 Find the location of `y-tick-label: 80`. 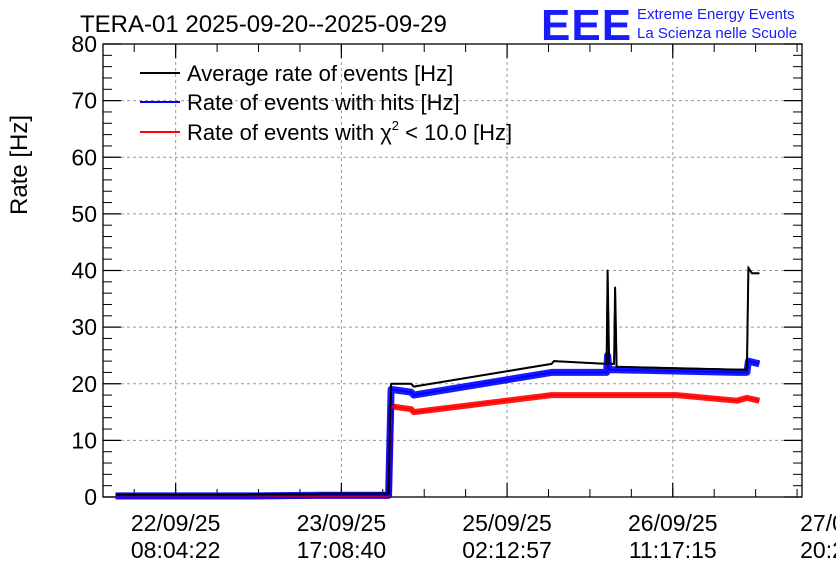

y-tick-label: 80 is located at coordinates (84, 44).